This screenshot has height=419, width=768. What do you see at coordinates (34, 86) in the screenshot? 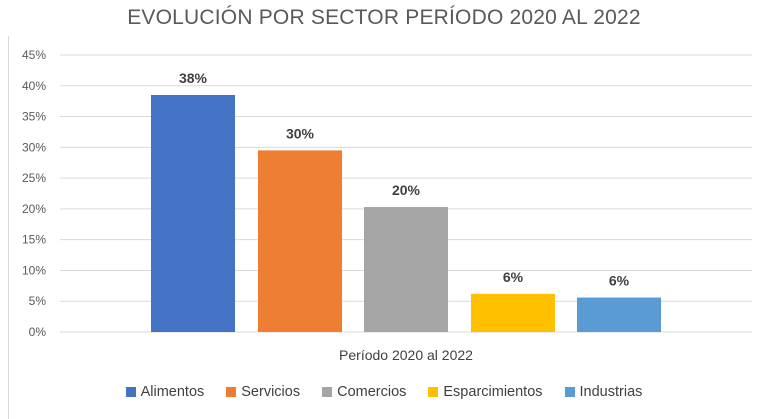
I see `y-tick-label: 40%` at bounding box center [34, 86].